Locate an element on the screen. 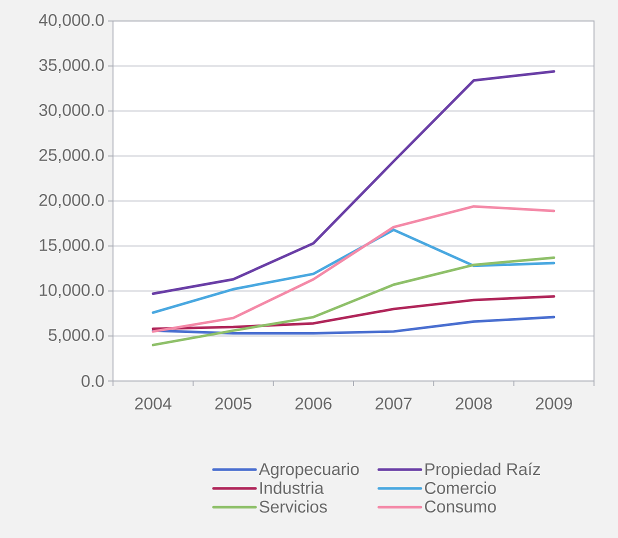 The image size is (618, 538). y-tick-label: 40,000.0 is located at coordinates (71, 21).